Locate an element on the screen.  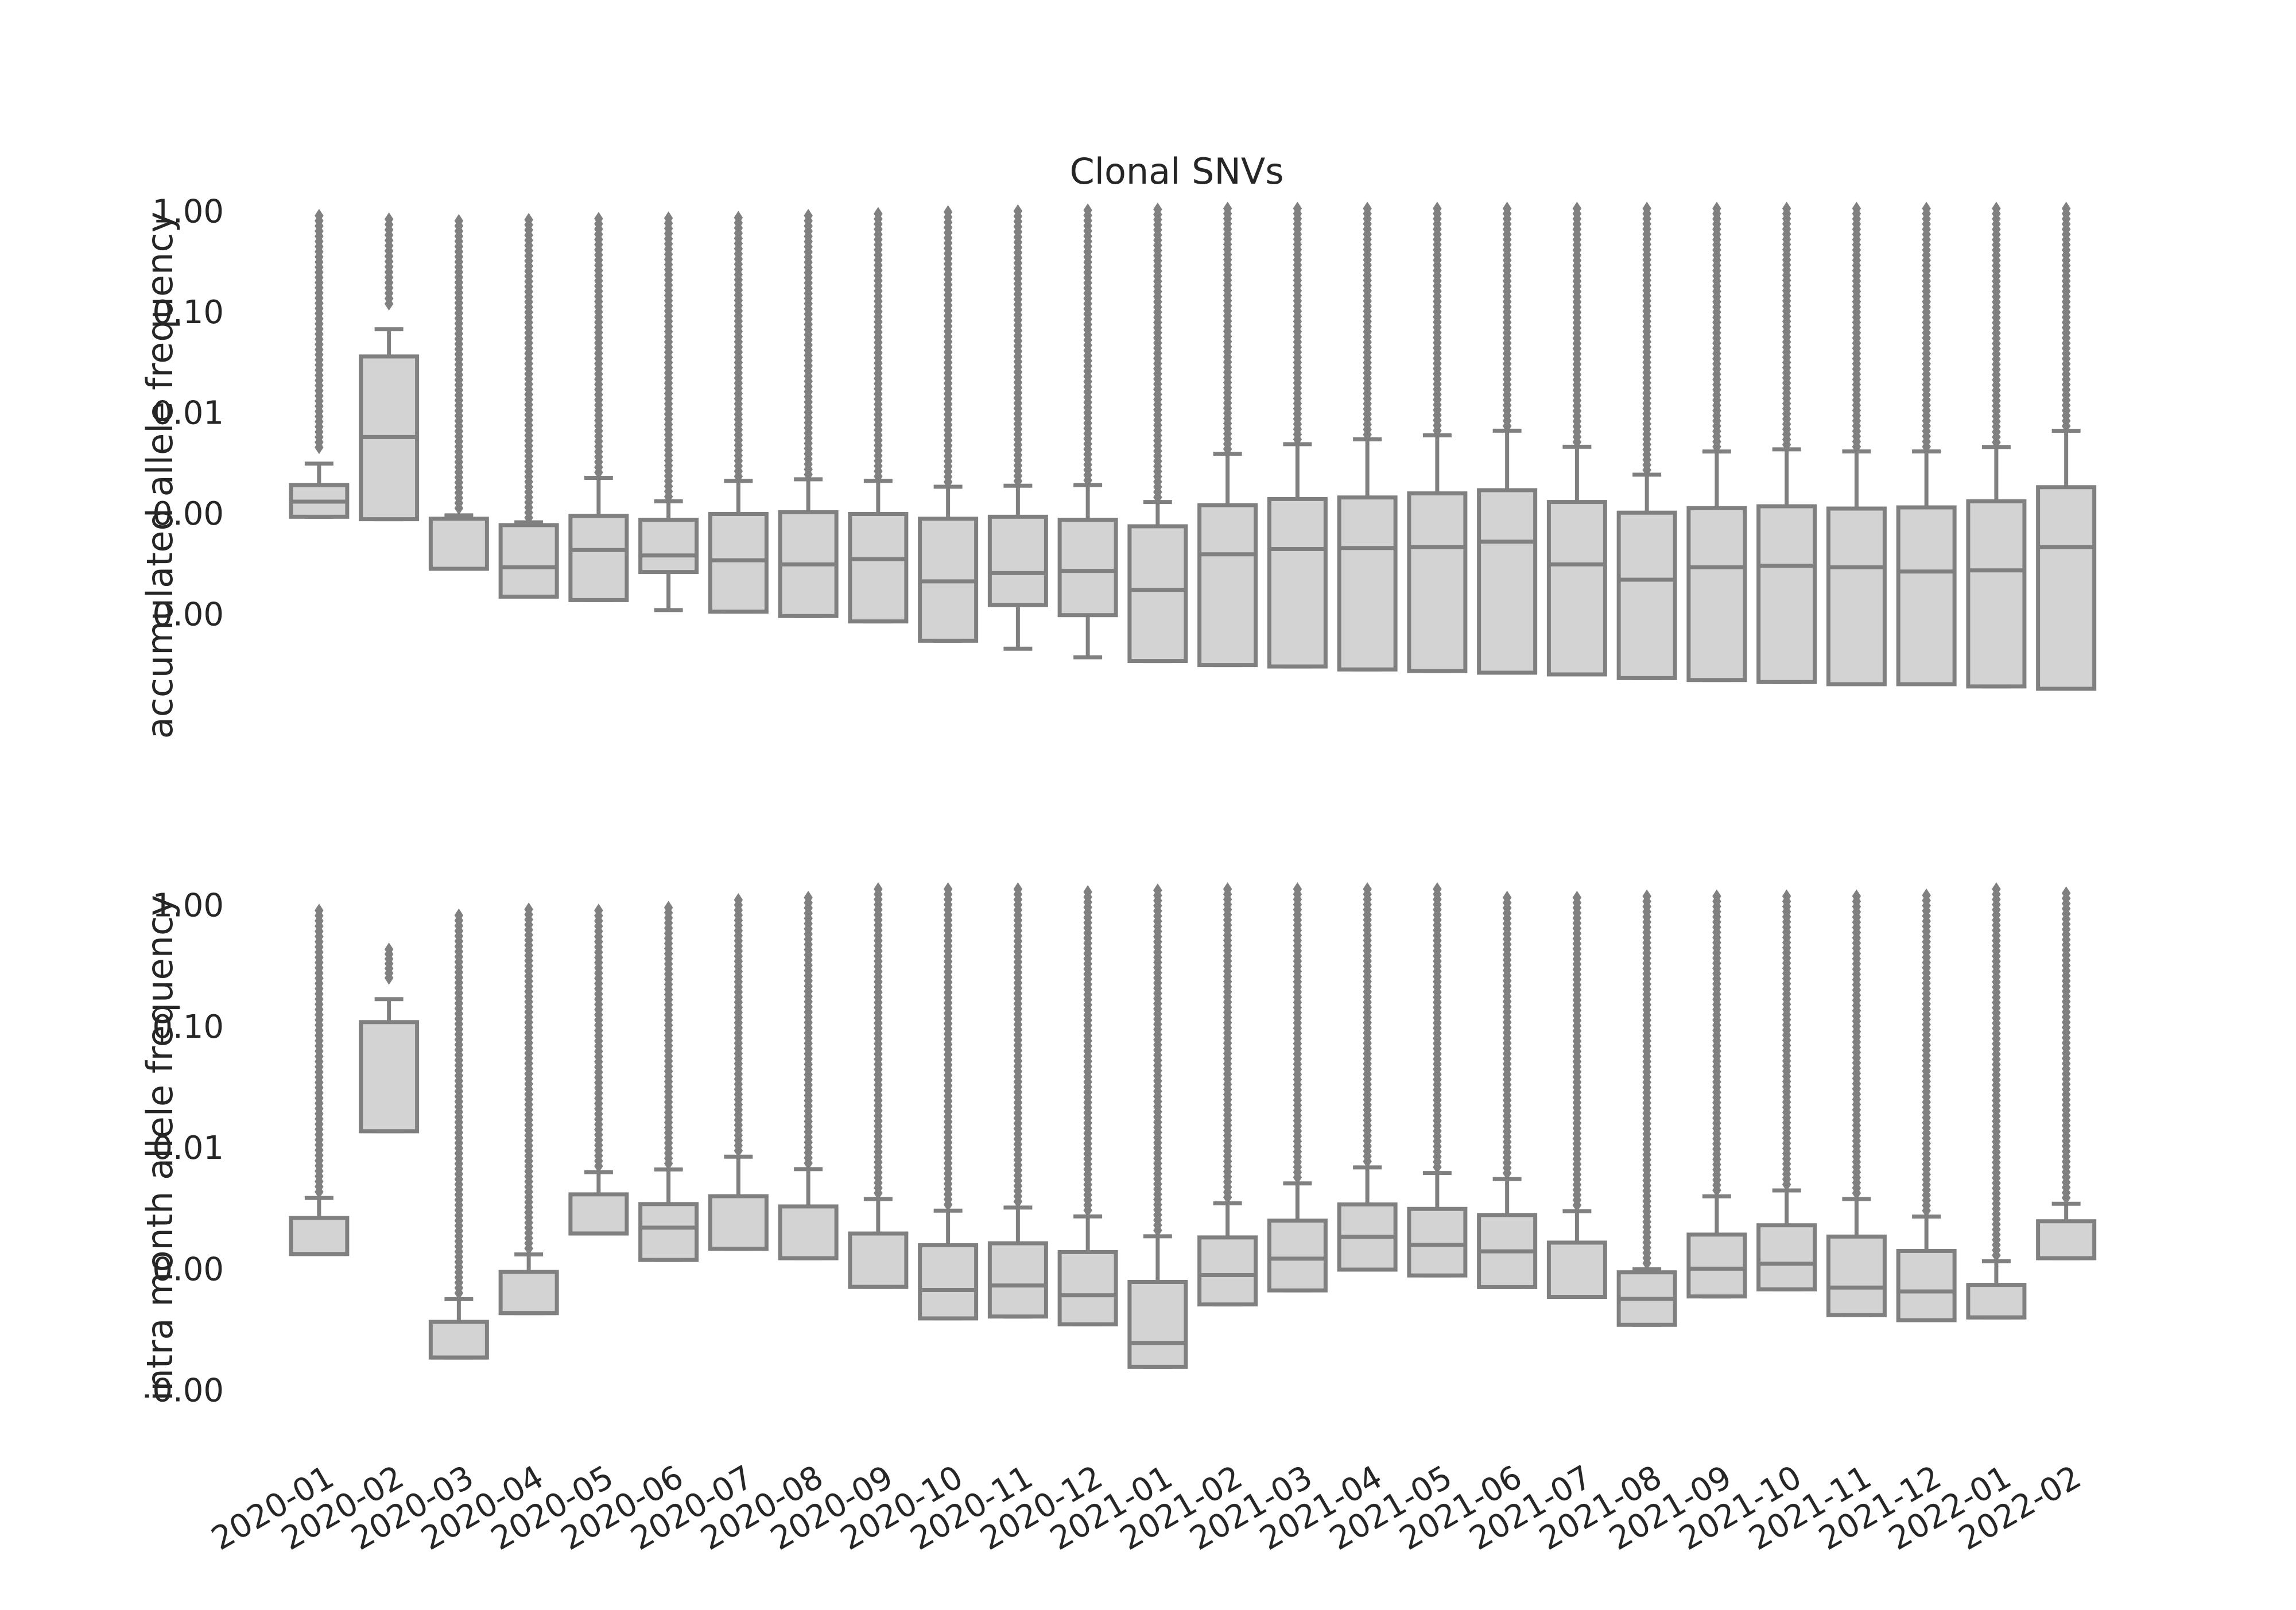
y-axis-label: intra month allele frequency is located at coordinates (160, 1148).